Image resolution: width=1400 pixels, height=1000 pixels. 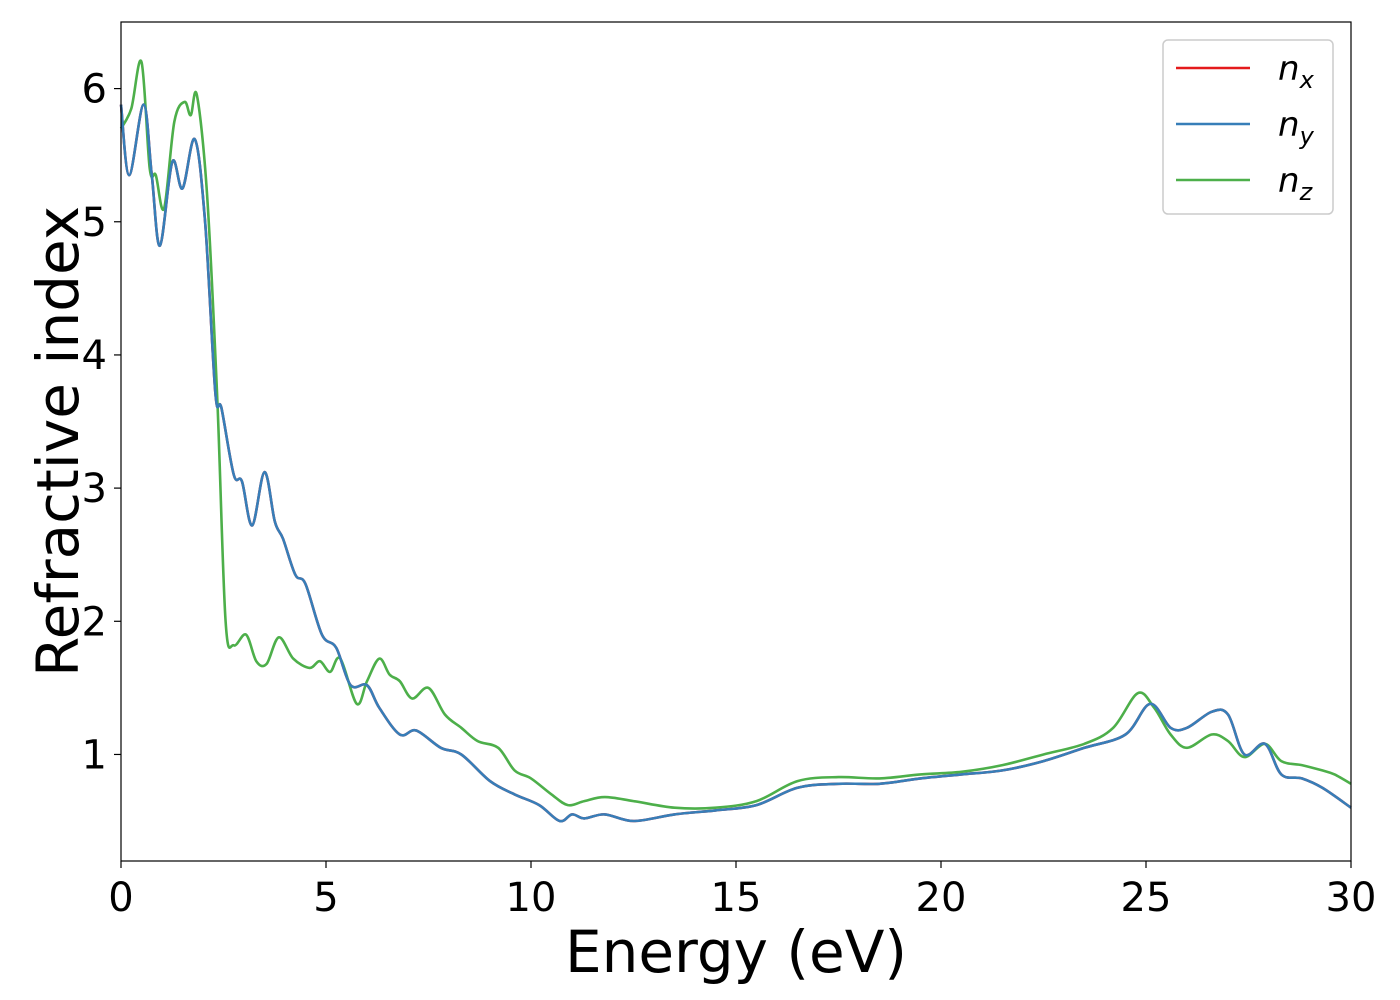 What do you see at coordinates (1146, 898) in the screenshot?
I see `x-tick-label: 25` at bounding box center [1146, 898].